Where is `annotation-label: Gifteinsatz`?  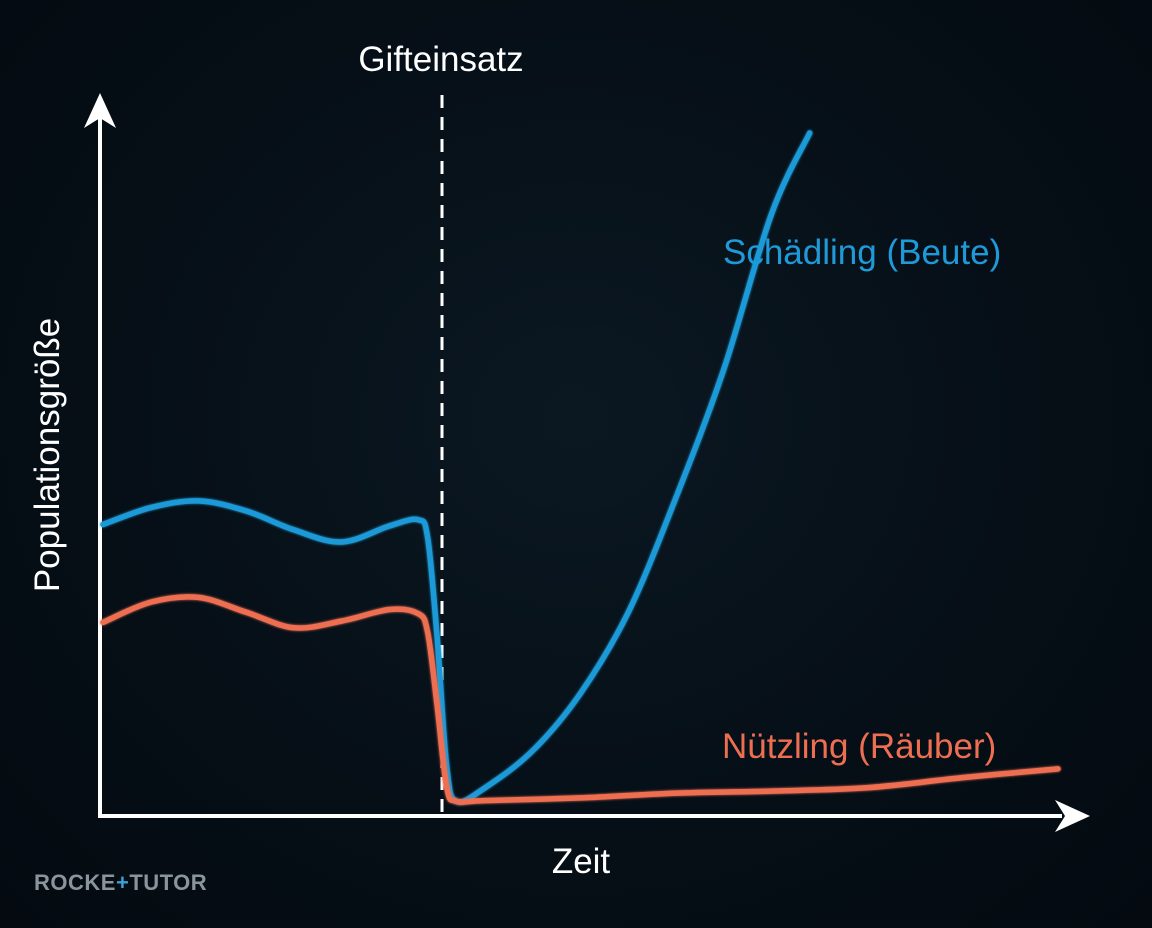 annotation-label: Gifteinsatz is located at coordinates (440, 59).